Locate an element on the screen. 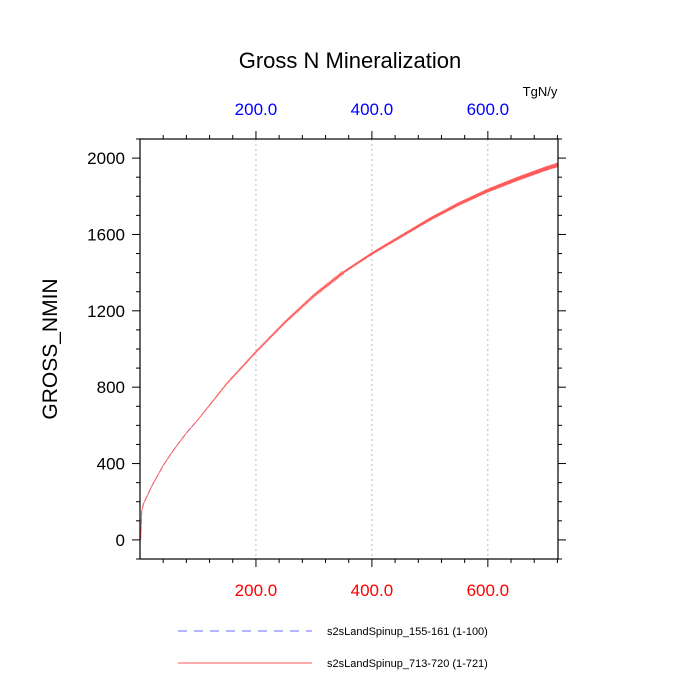 The width and height of the screenshot is (700, 700). y-axis-label: GROSS_NMIN is located at coordinates (50, 348).